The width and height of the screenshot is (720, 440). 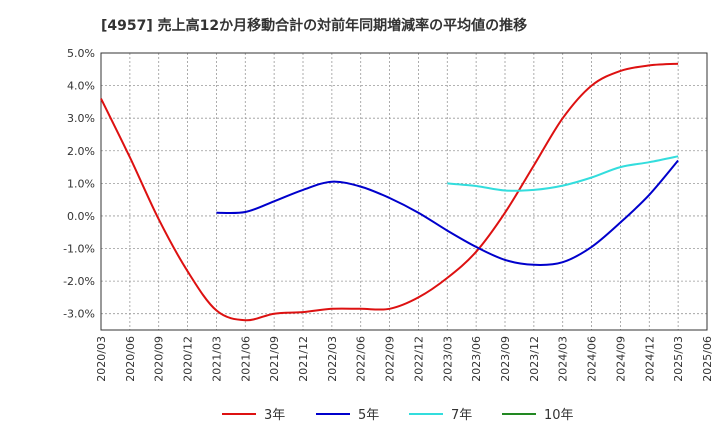 I want to click on y-tick-label: -1.0%, so click(x=79, y=249).